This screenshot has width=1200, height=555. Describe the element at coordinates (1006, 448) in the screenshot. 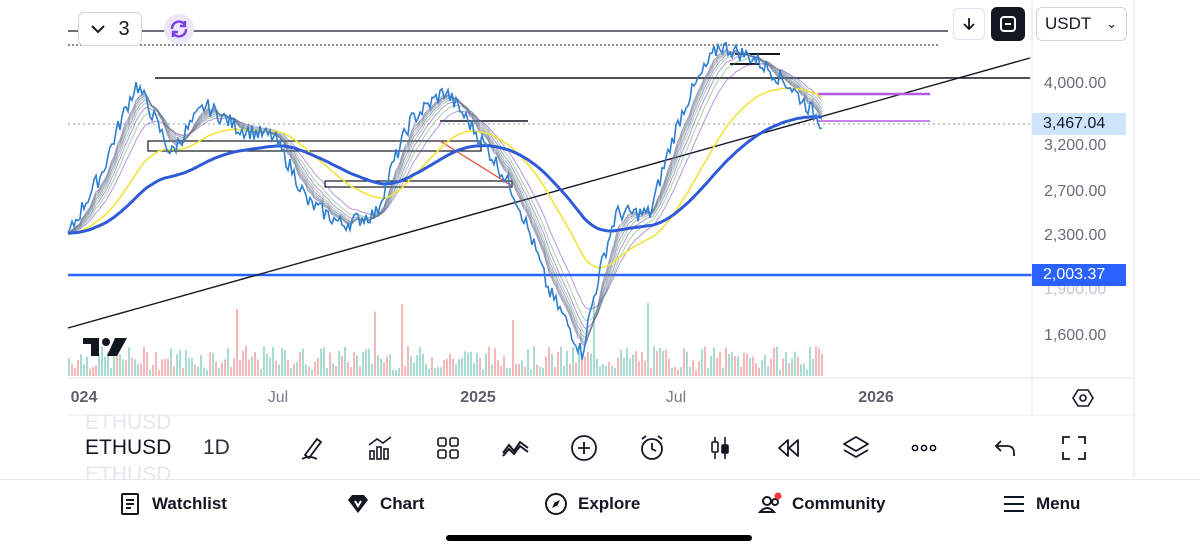

I see `undo-icon` at that location.